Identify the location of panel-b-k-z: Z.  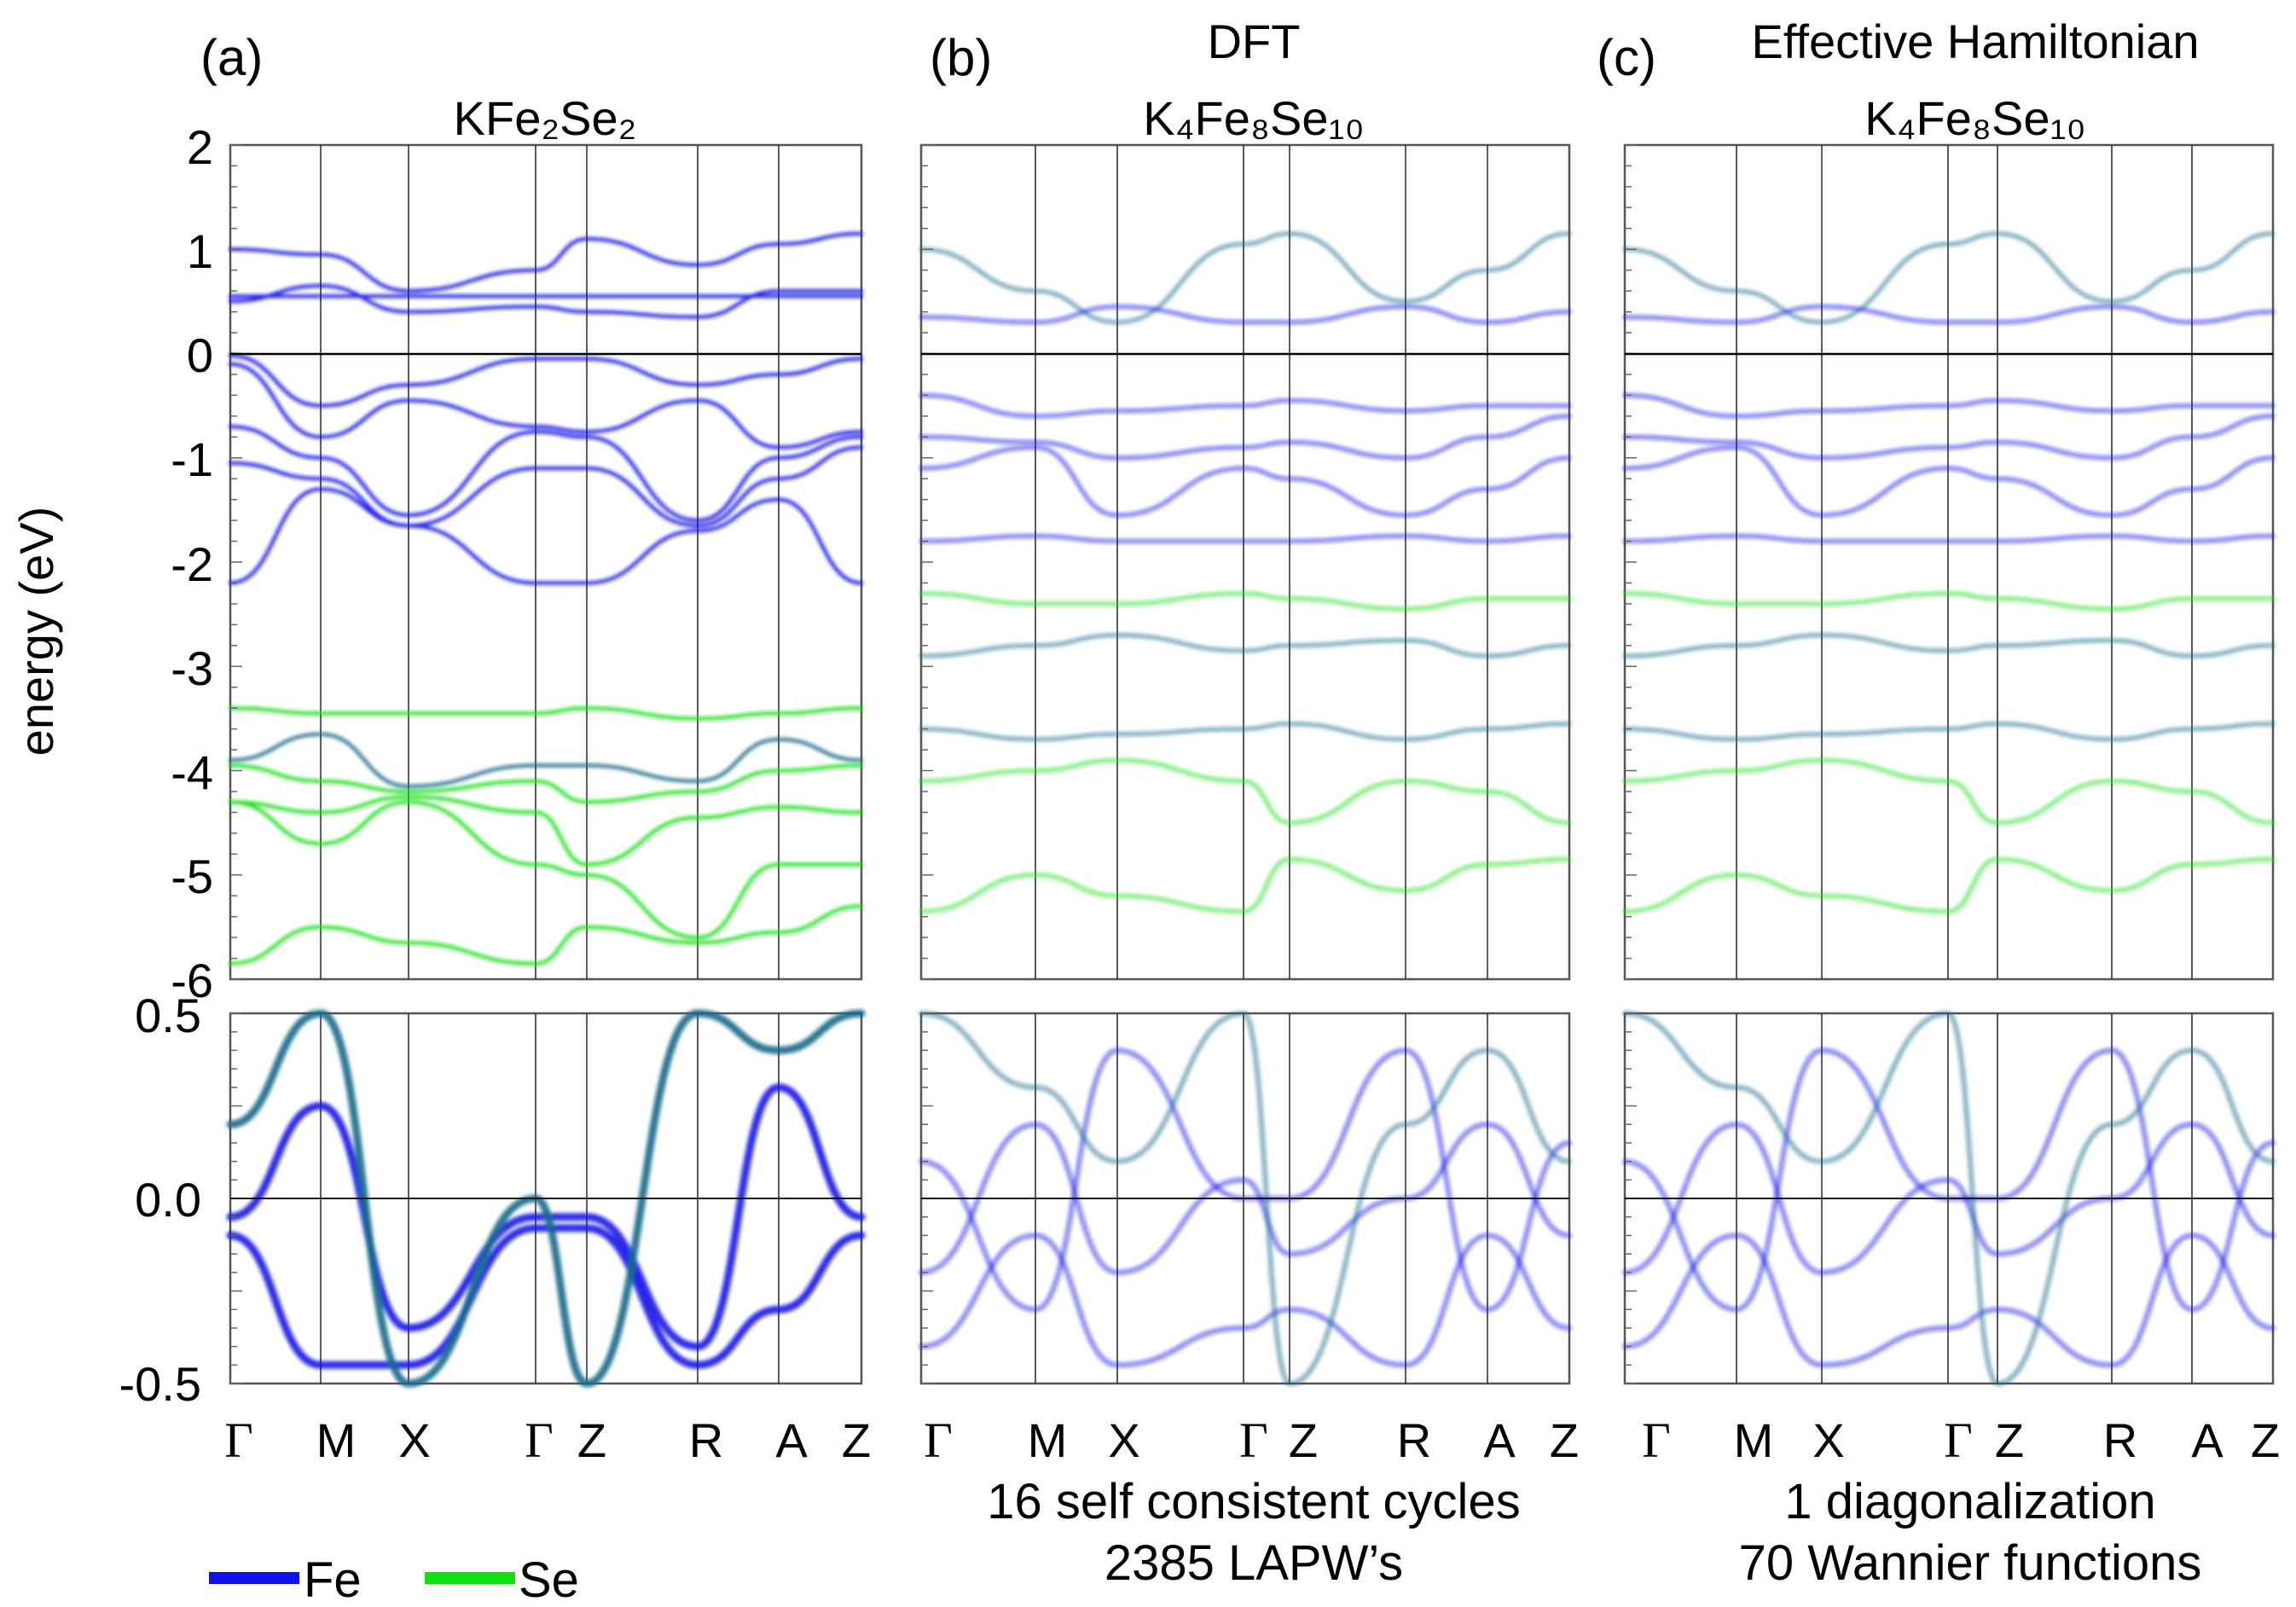
(1303, 1440).